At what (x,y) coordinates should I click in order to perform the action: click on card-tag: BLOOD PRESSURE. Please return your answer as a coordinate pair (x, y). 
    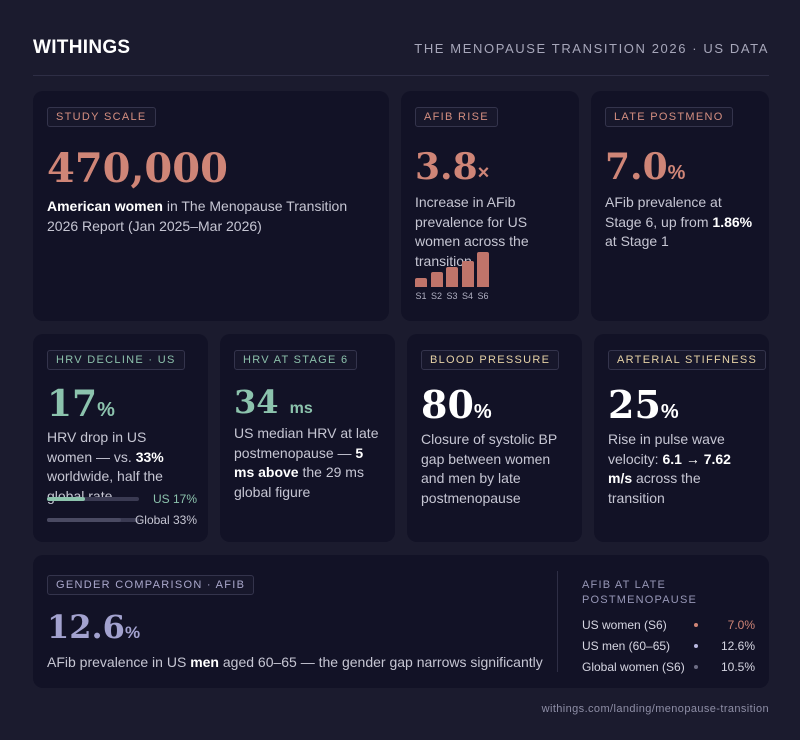
    Looking at the image, I should click on (490, 360).